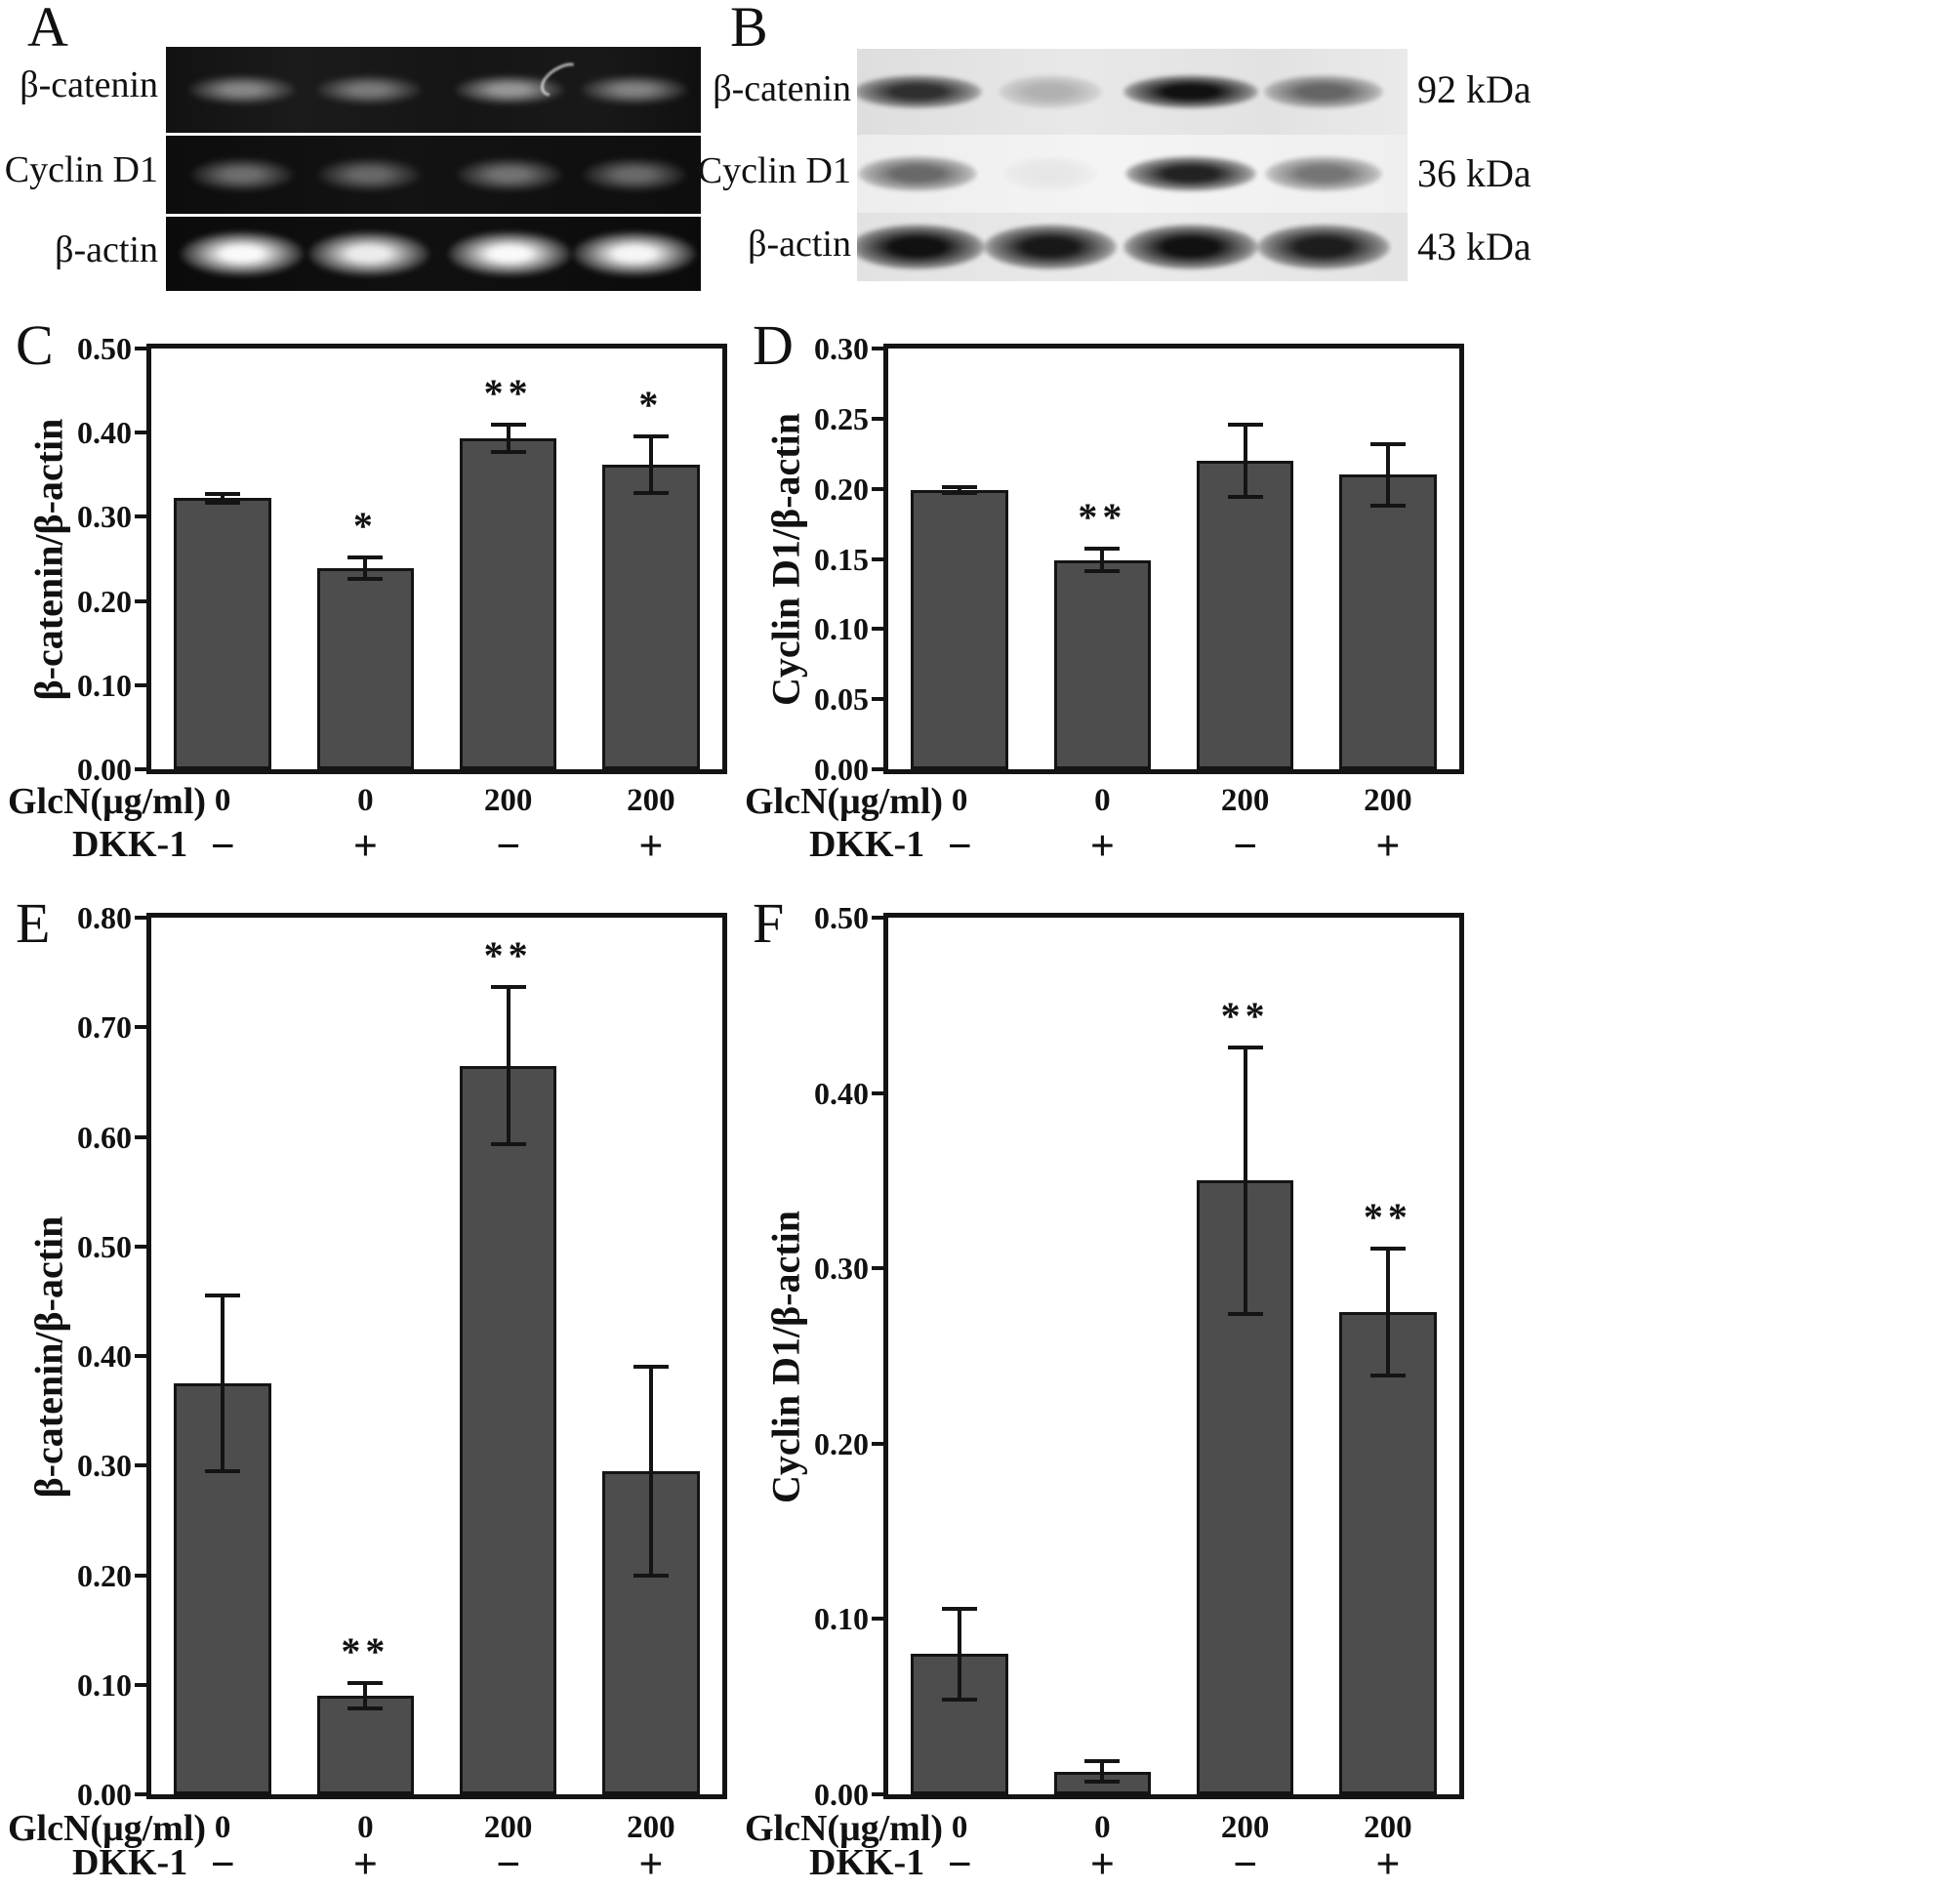  What do you see at coordinates (1174, 1356) in the screenshot?
I see `chart-f-plot-area: ** **` at bounding box center [1174, 1356].